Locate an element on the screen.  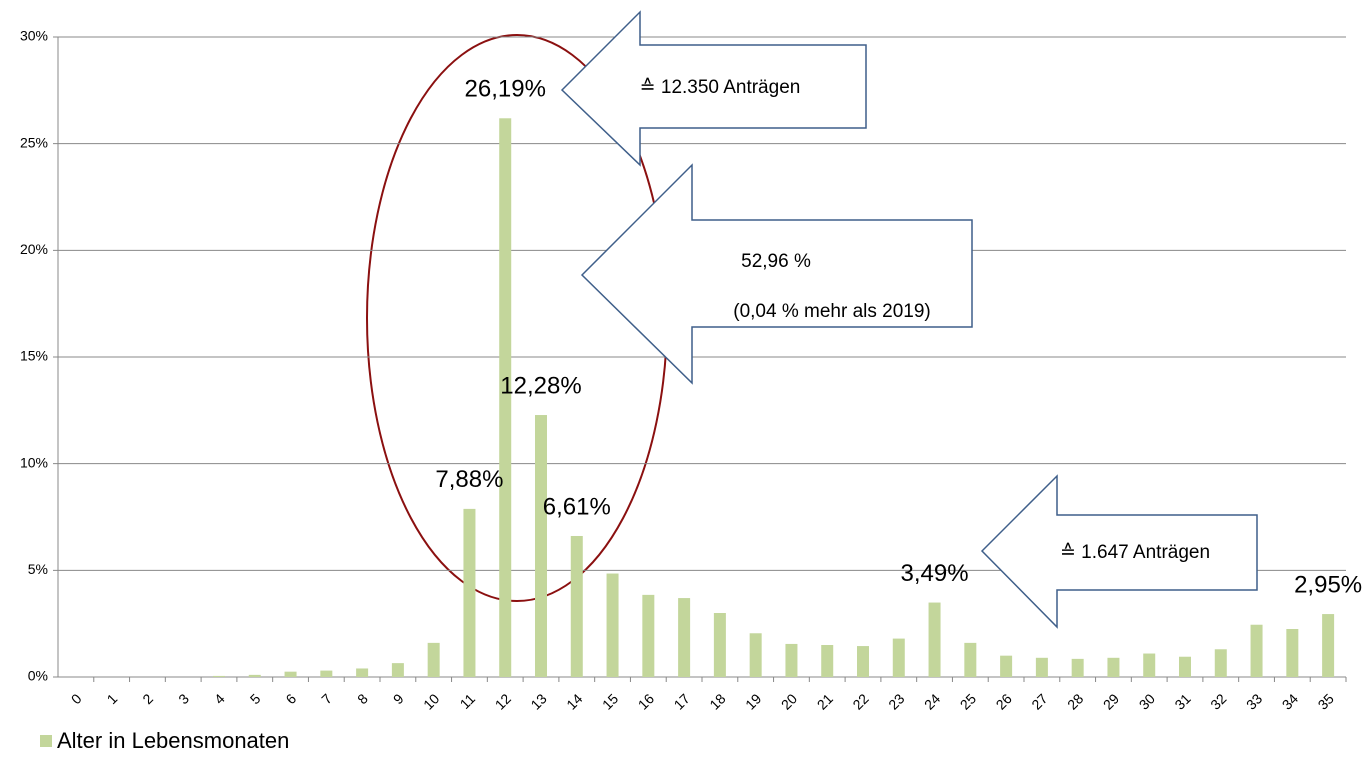
x-tick-label: 8 is located at coordinates (362, 698).